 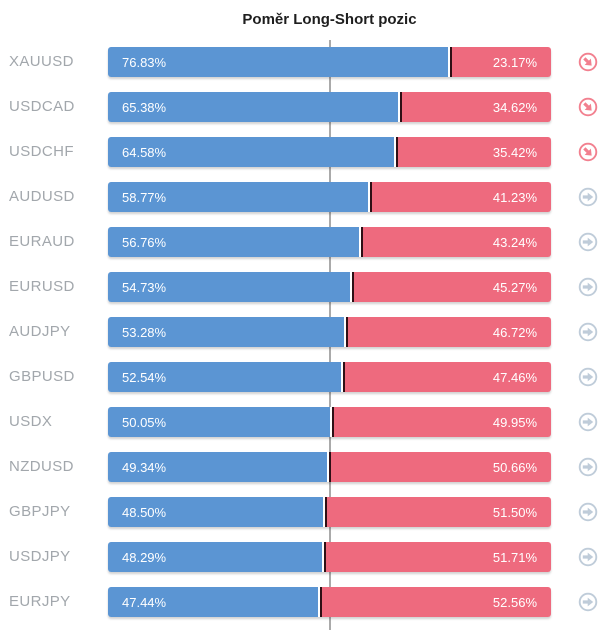 I want to click on table-row: USDJPY 48.29% 51.71%, so click(x=305, y=557).